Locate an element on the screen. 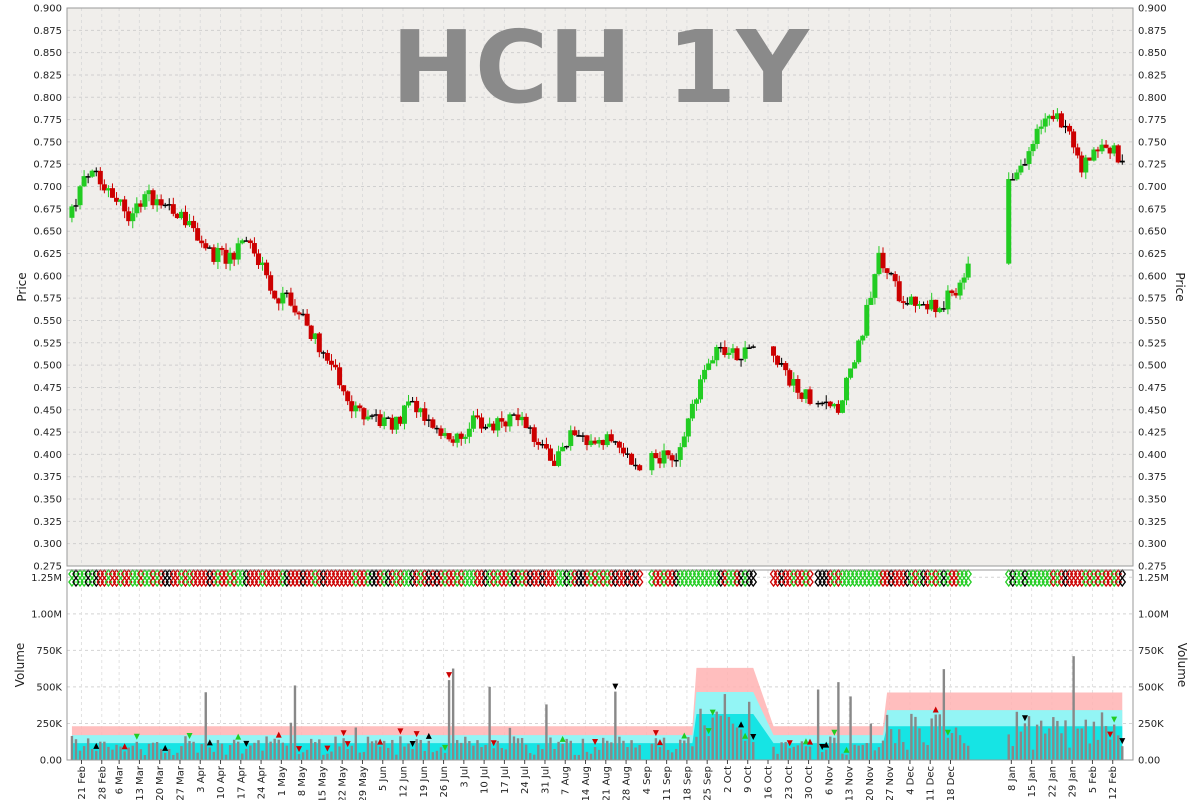  price-tick-label-right: 0.400 is located at coordinates (1152, 455).